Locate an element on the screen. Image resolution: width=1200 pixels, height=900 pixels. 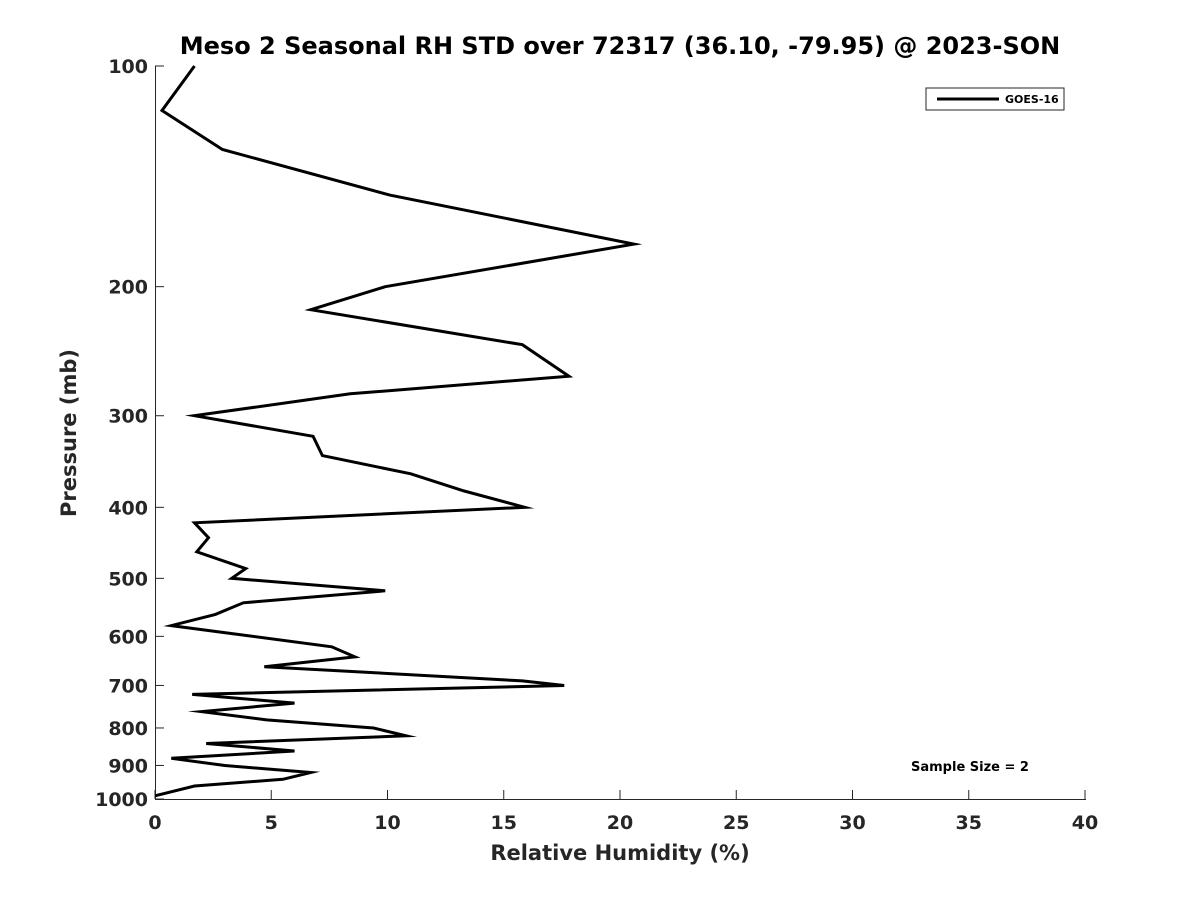
y-tick-label-2: 300 is located at coordinates (128, 417).